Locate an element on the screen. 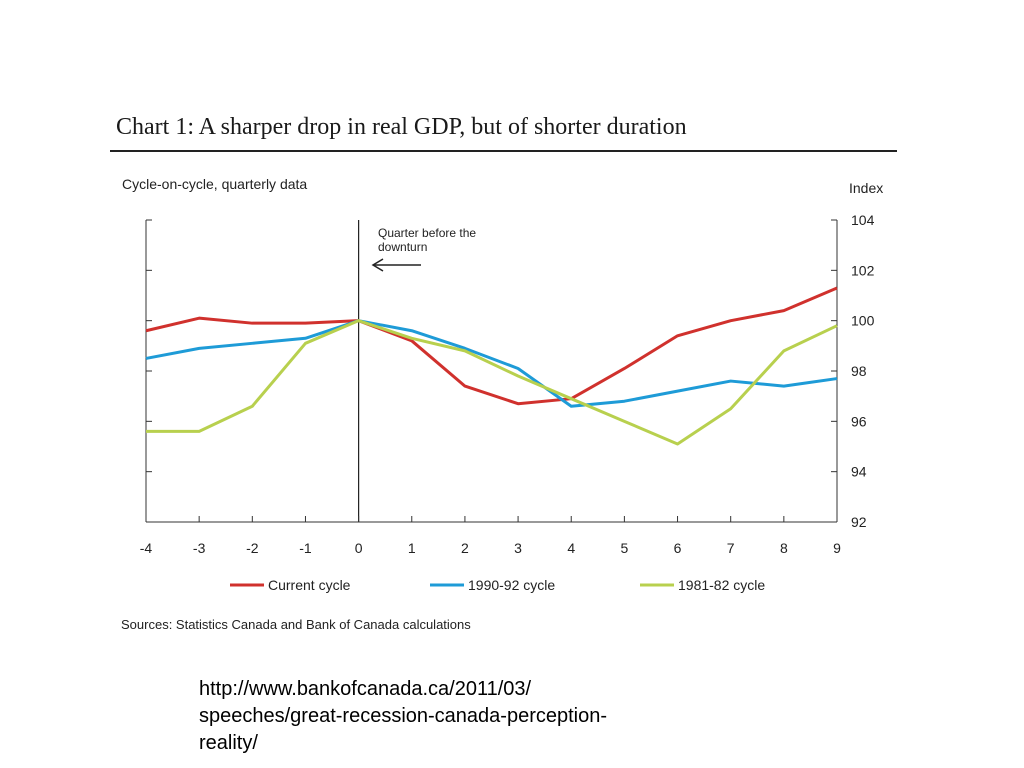  x-tick-label: 2 is located at coordinates (465, 548).